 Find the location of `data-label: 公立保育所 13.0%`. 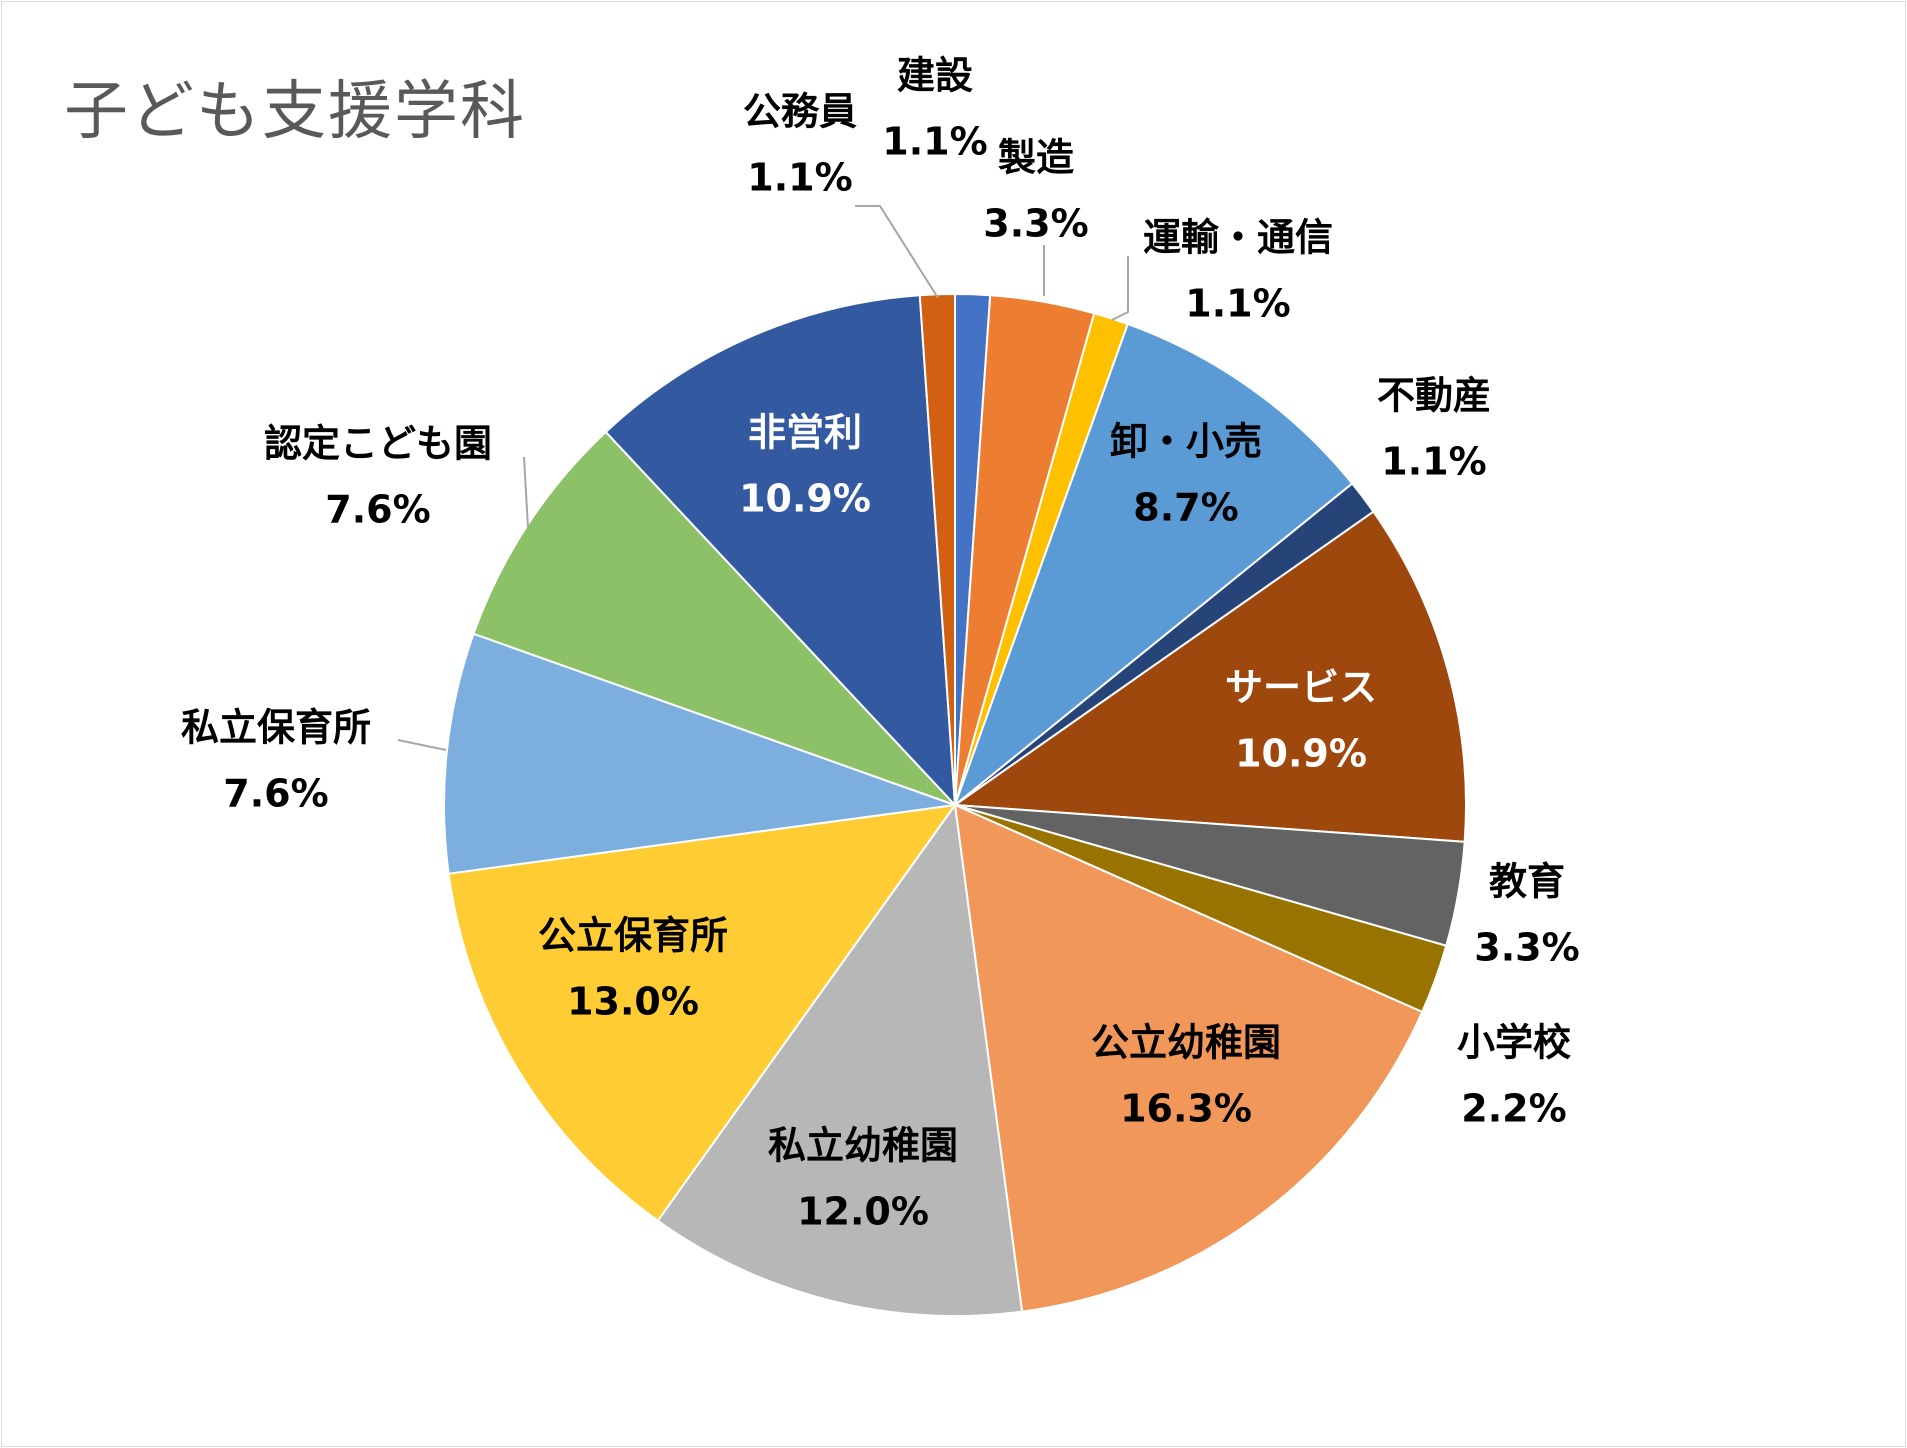

data-label: 公立保育所 13.0% is located at coordinates (633, 969).